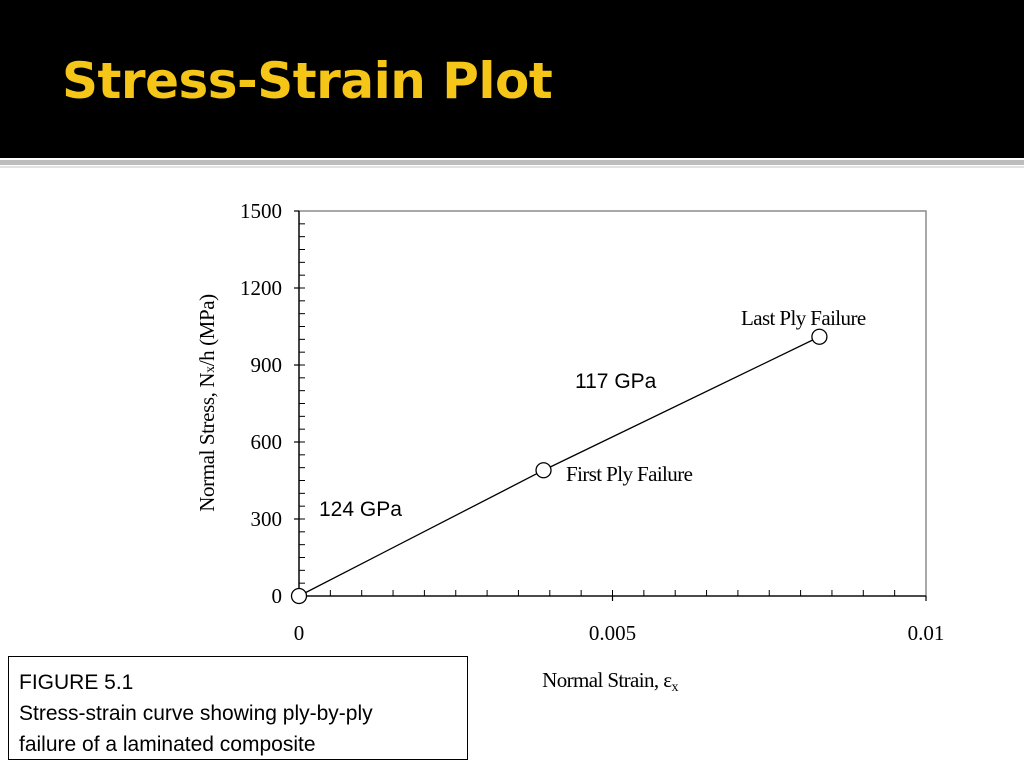 Image resolution: width=1024 pixels, height=768 pixels. I want to click on y-axis-label-unit: /h (MPa), so click(207, 330).